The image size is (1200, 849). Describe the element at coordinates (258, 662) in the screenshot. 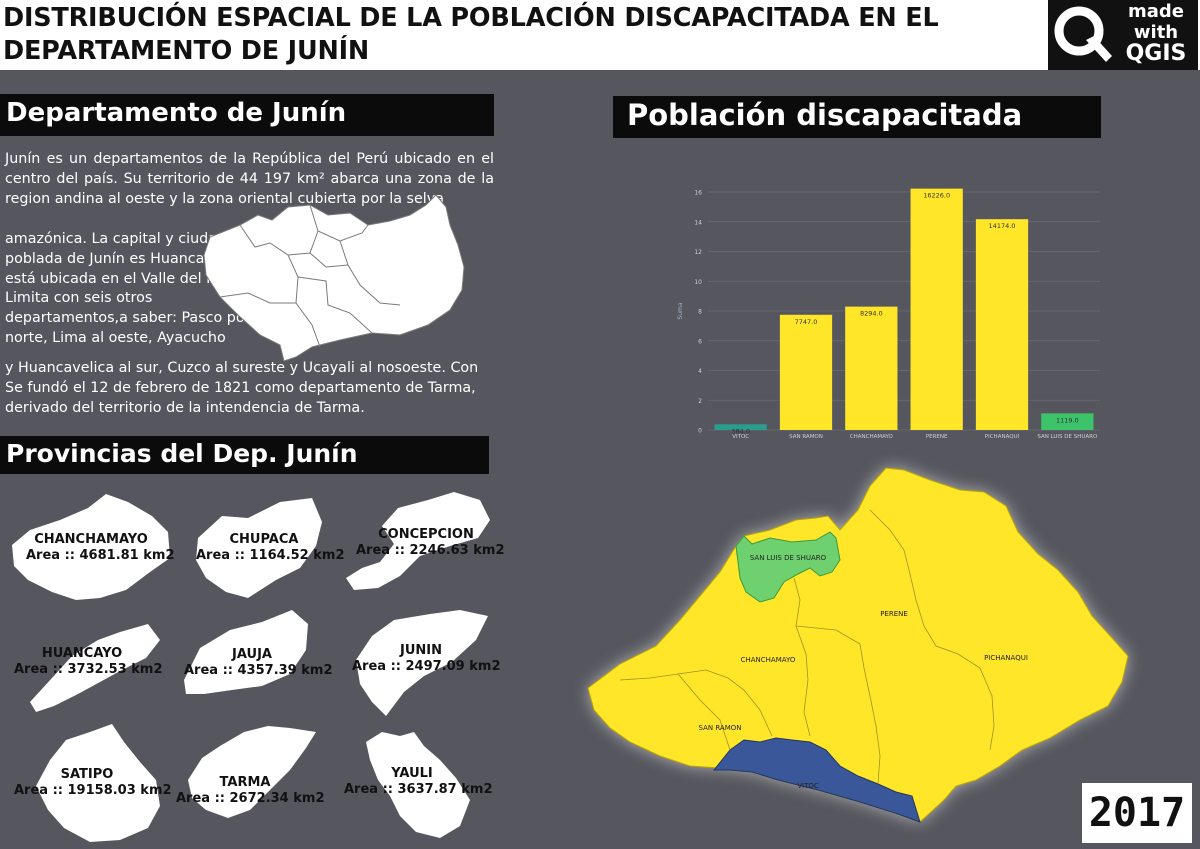

I see `province-label-jauja: JAUJA Area :: 4357.39 km2` at that location.